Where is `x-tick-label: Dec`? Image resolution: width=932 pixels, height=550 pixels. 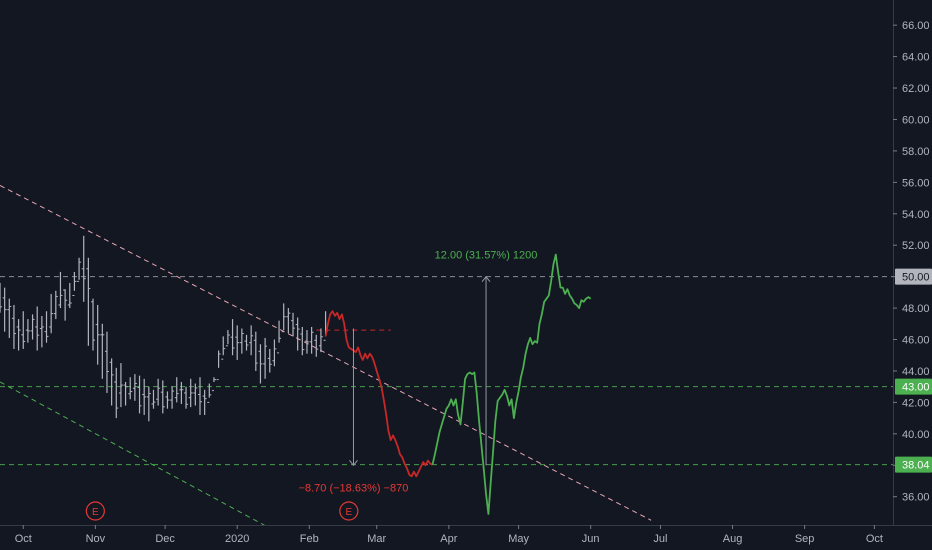
x-tick-label: Dec is located at coordinates (165, 539).